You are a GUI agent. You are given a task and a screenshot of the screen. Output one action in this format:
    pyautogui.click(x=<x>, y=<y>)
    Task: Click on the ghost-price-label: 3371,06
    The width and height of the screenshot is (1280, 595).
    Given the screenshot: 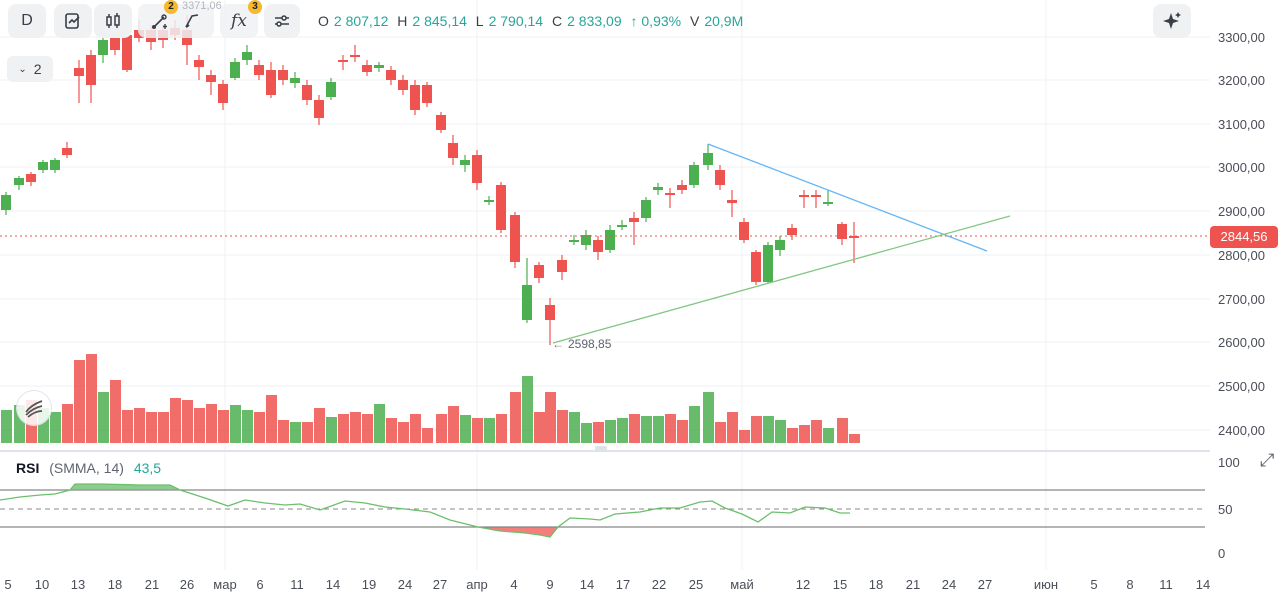 What is the action you would take?
    pyautogui.click(x=202, y=6)
    